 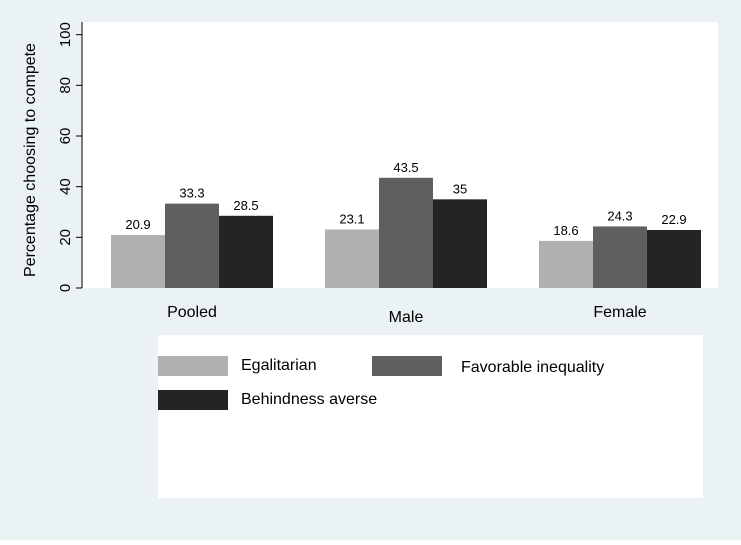 I want to click on y-tick-label: 40, so click(x=65, y=186).